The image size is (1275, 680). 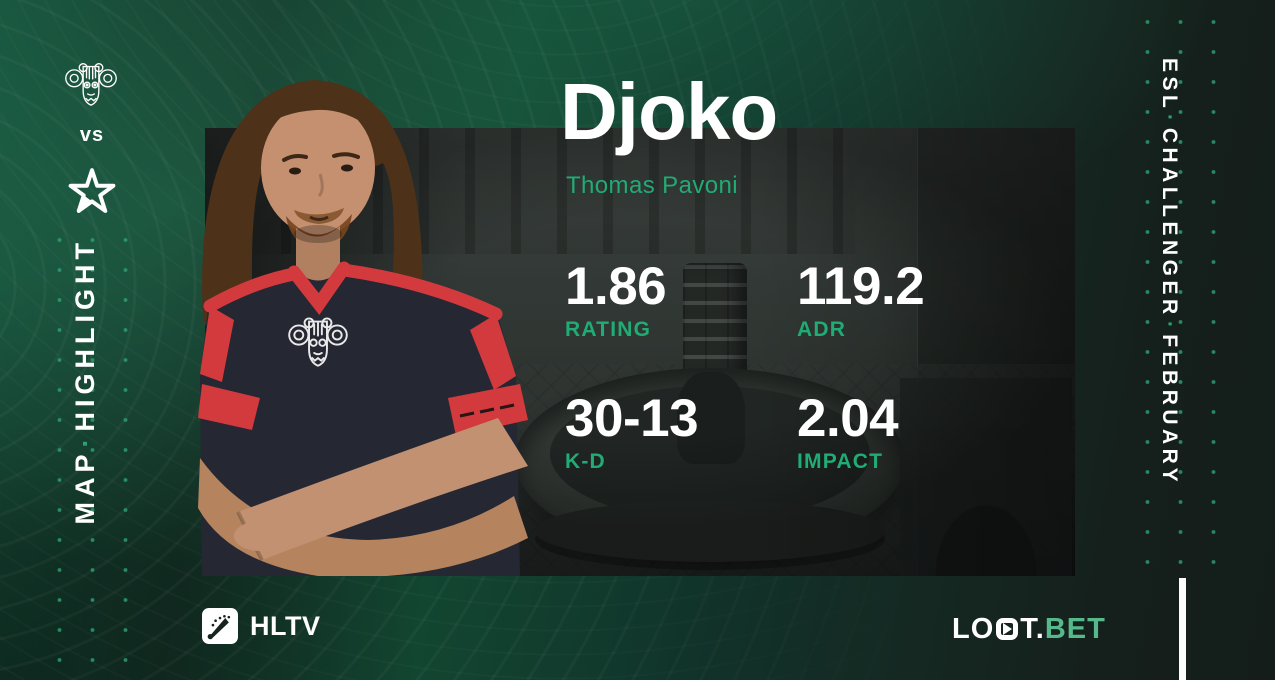 I want to click on hltv-logo: HLTV, so click(x=261, y=626).